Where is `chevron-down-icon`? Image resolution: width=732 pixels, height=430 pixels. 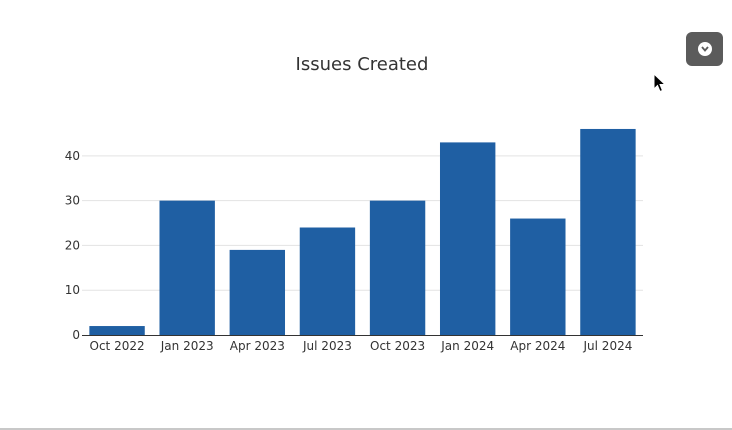 chevron-down-icon is located at coordinates (704, 49).